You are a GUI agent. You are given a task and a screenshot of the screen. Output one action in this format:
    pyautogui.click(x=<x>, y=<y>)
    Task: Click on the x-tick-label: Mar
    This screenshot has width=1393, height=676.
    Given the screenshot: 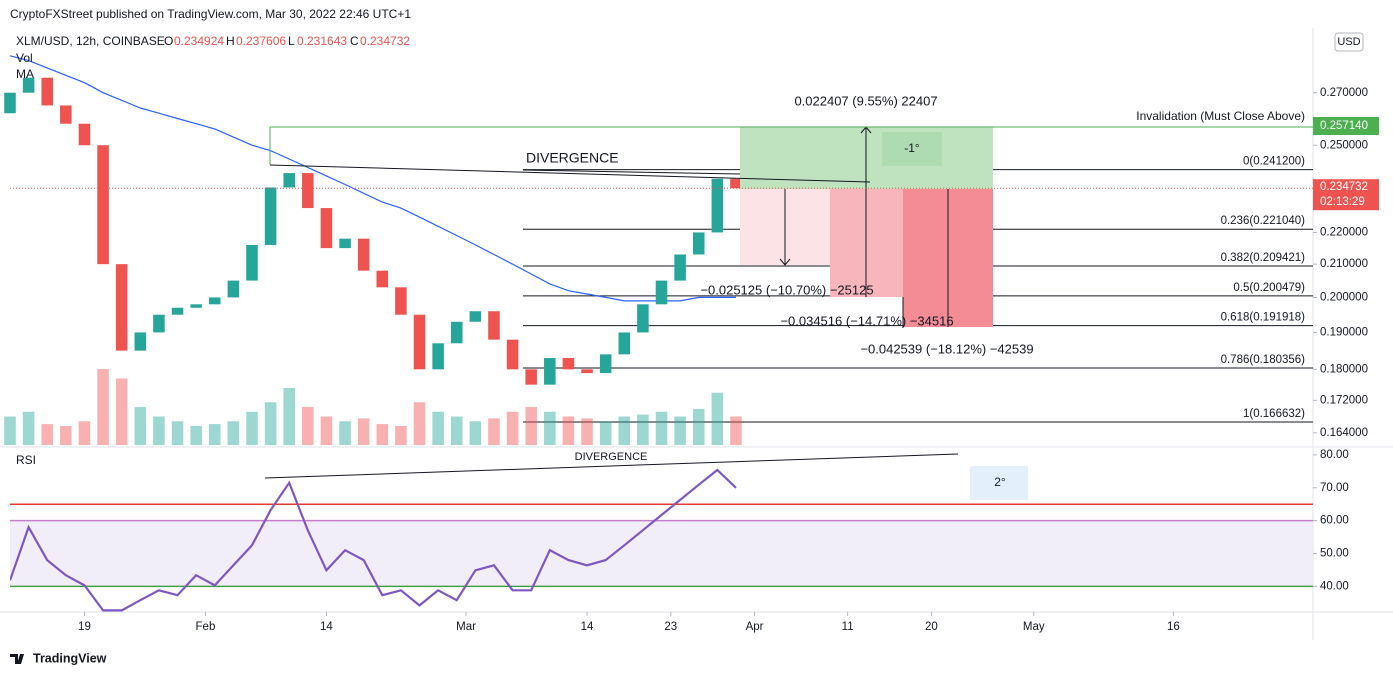 What is the action you would take?
    pyautogui.click(x=466, y=627)
    